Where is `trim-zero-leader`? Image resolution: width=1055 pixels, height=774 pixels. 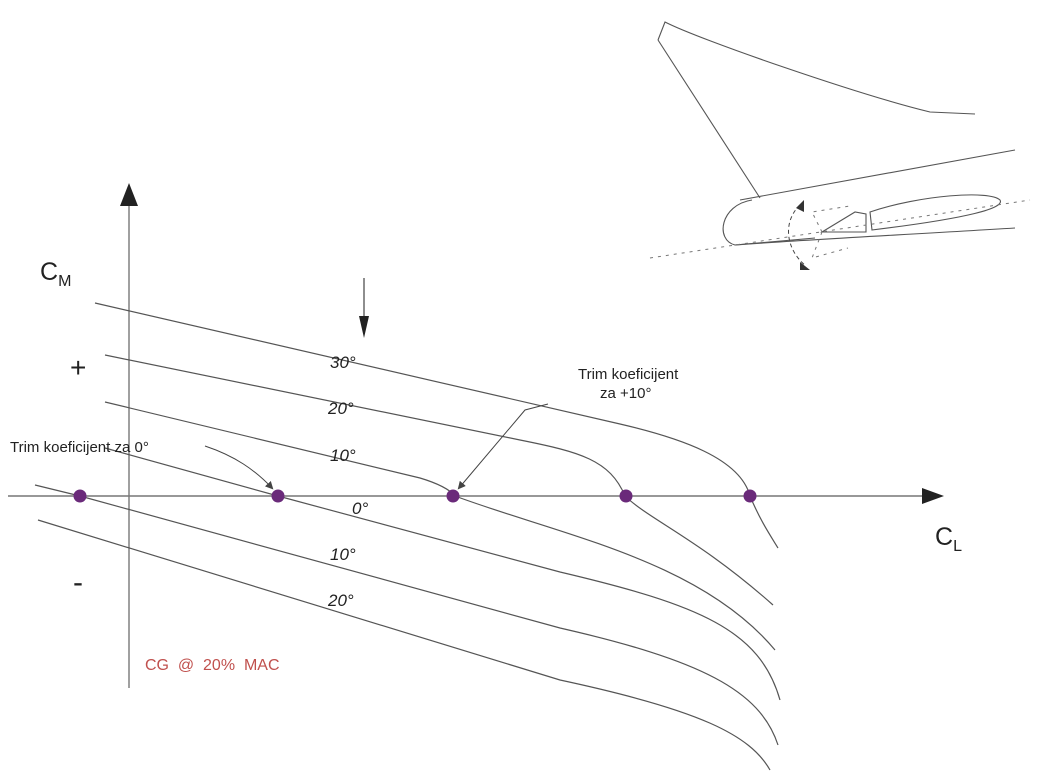 trim-zero-leader is located at coordinates (239, 467).